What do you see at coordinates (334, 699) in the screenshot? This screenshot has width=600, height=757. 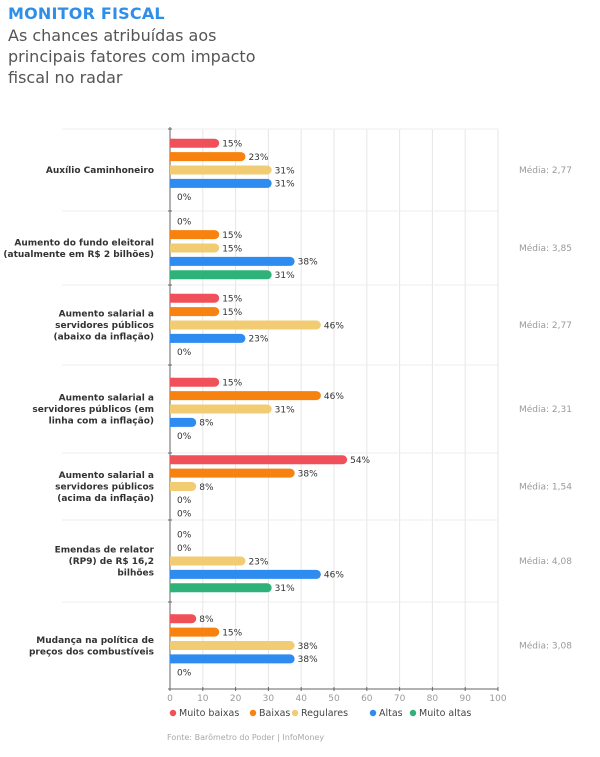 I see `x-tick-label: 50` at bounding box center [334, 699].